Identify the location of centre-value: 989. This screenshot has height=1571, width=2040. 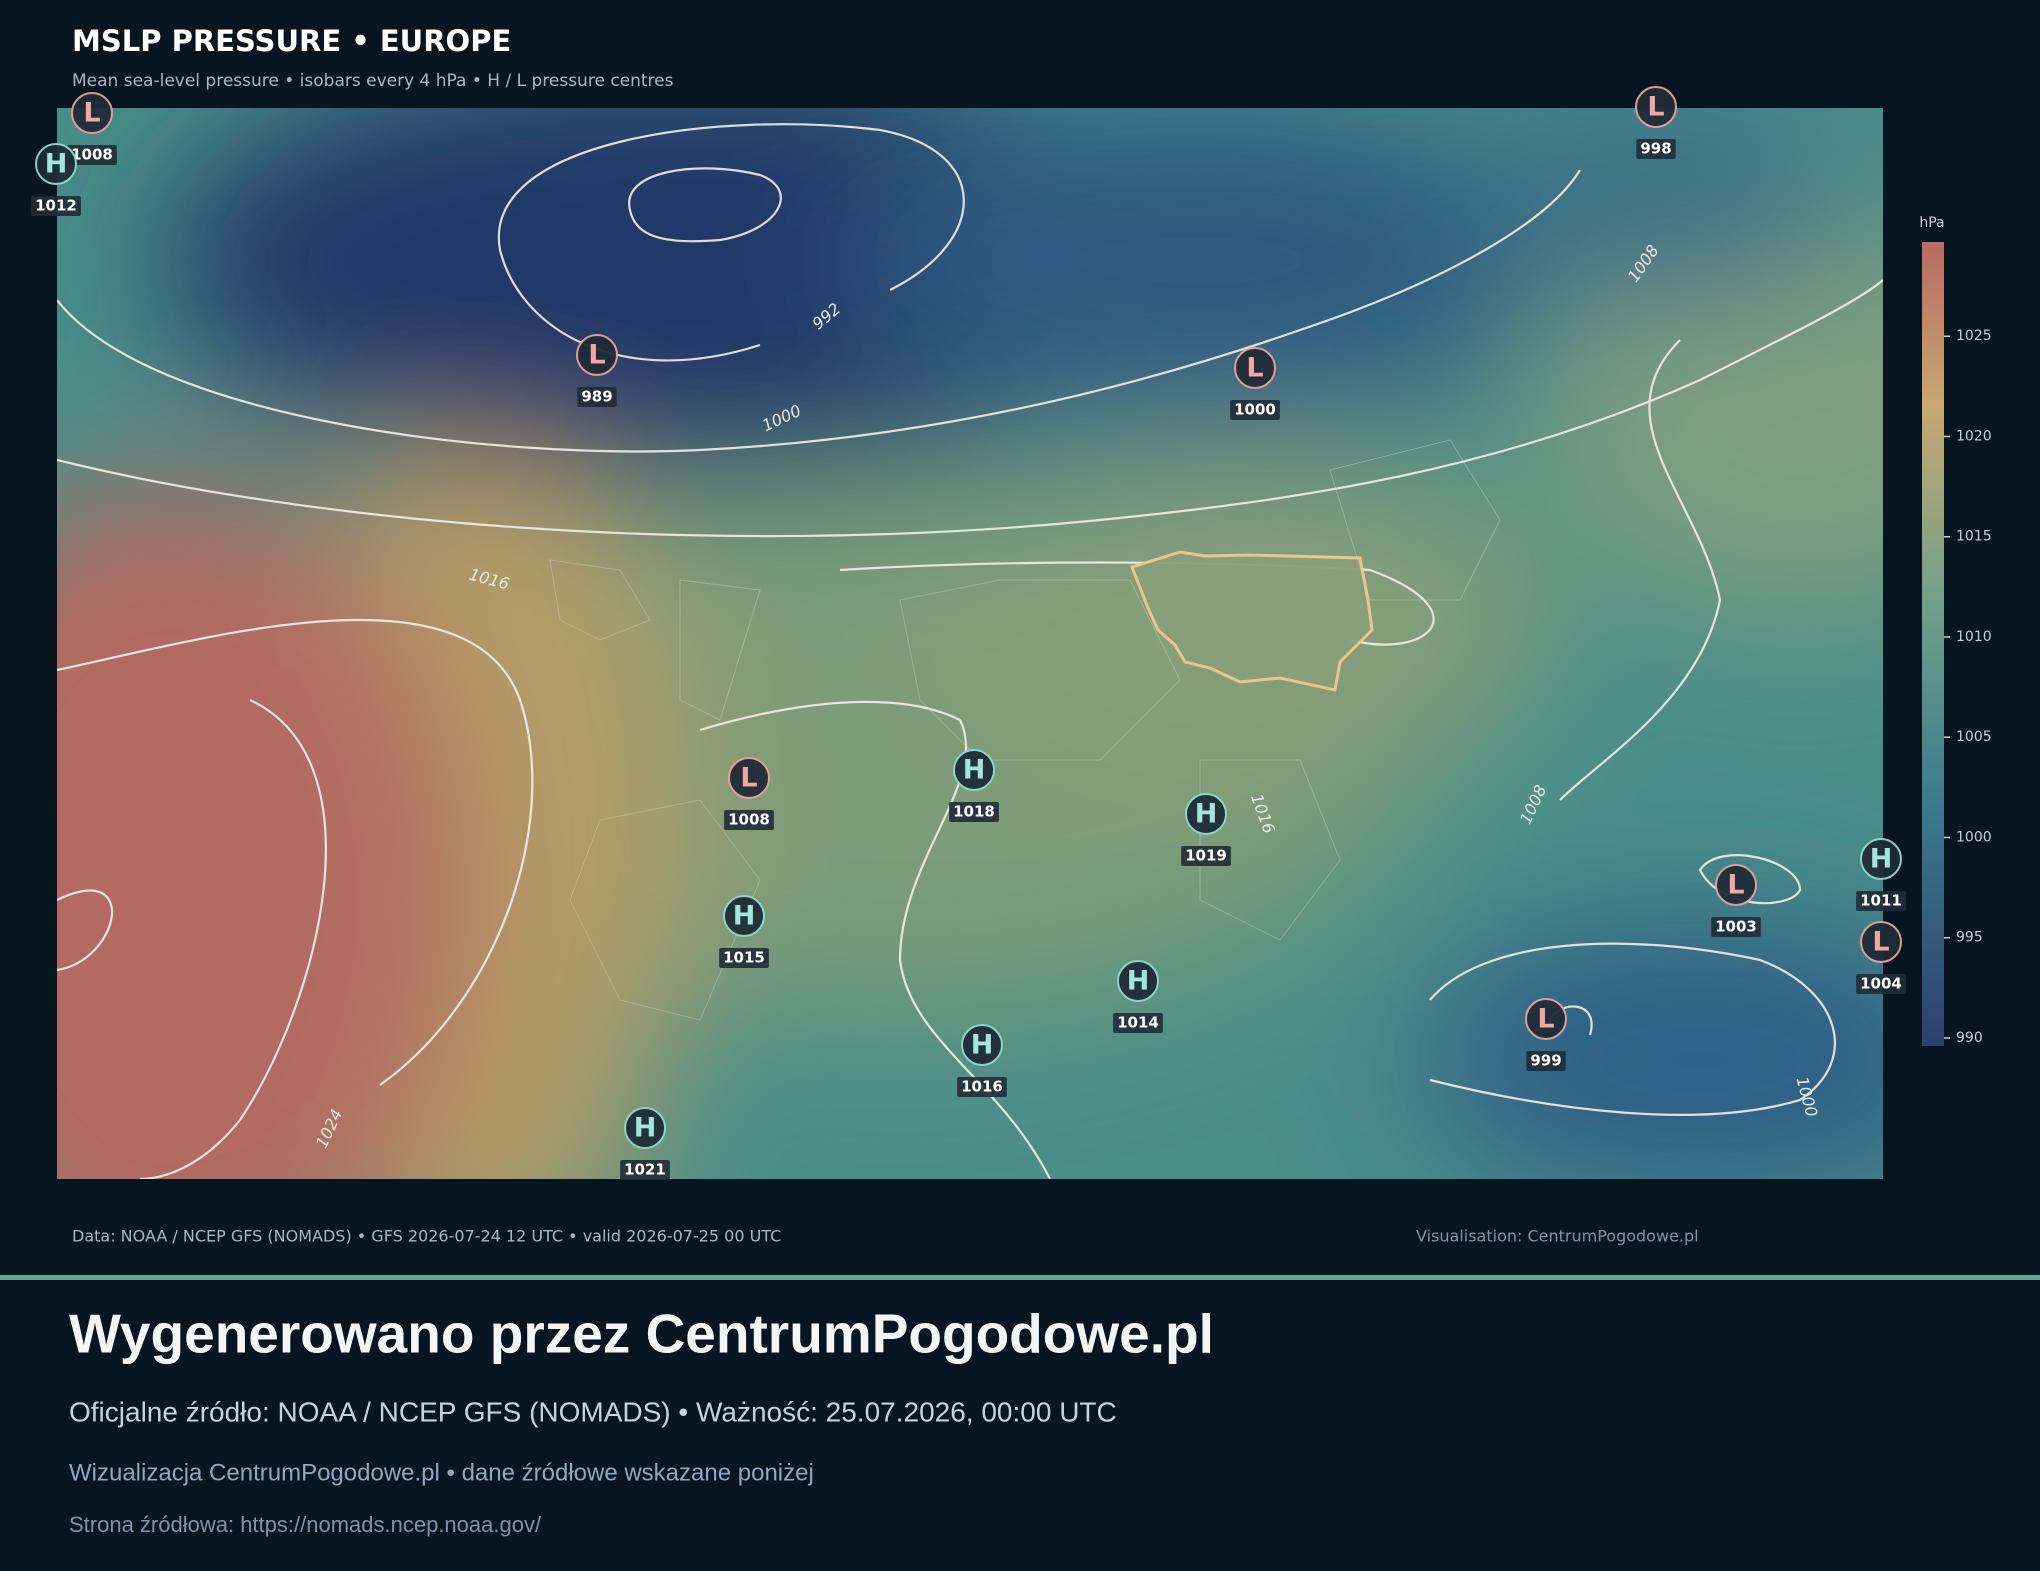
(596, 397).